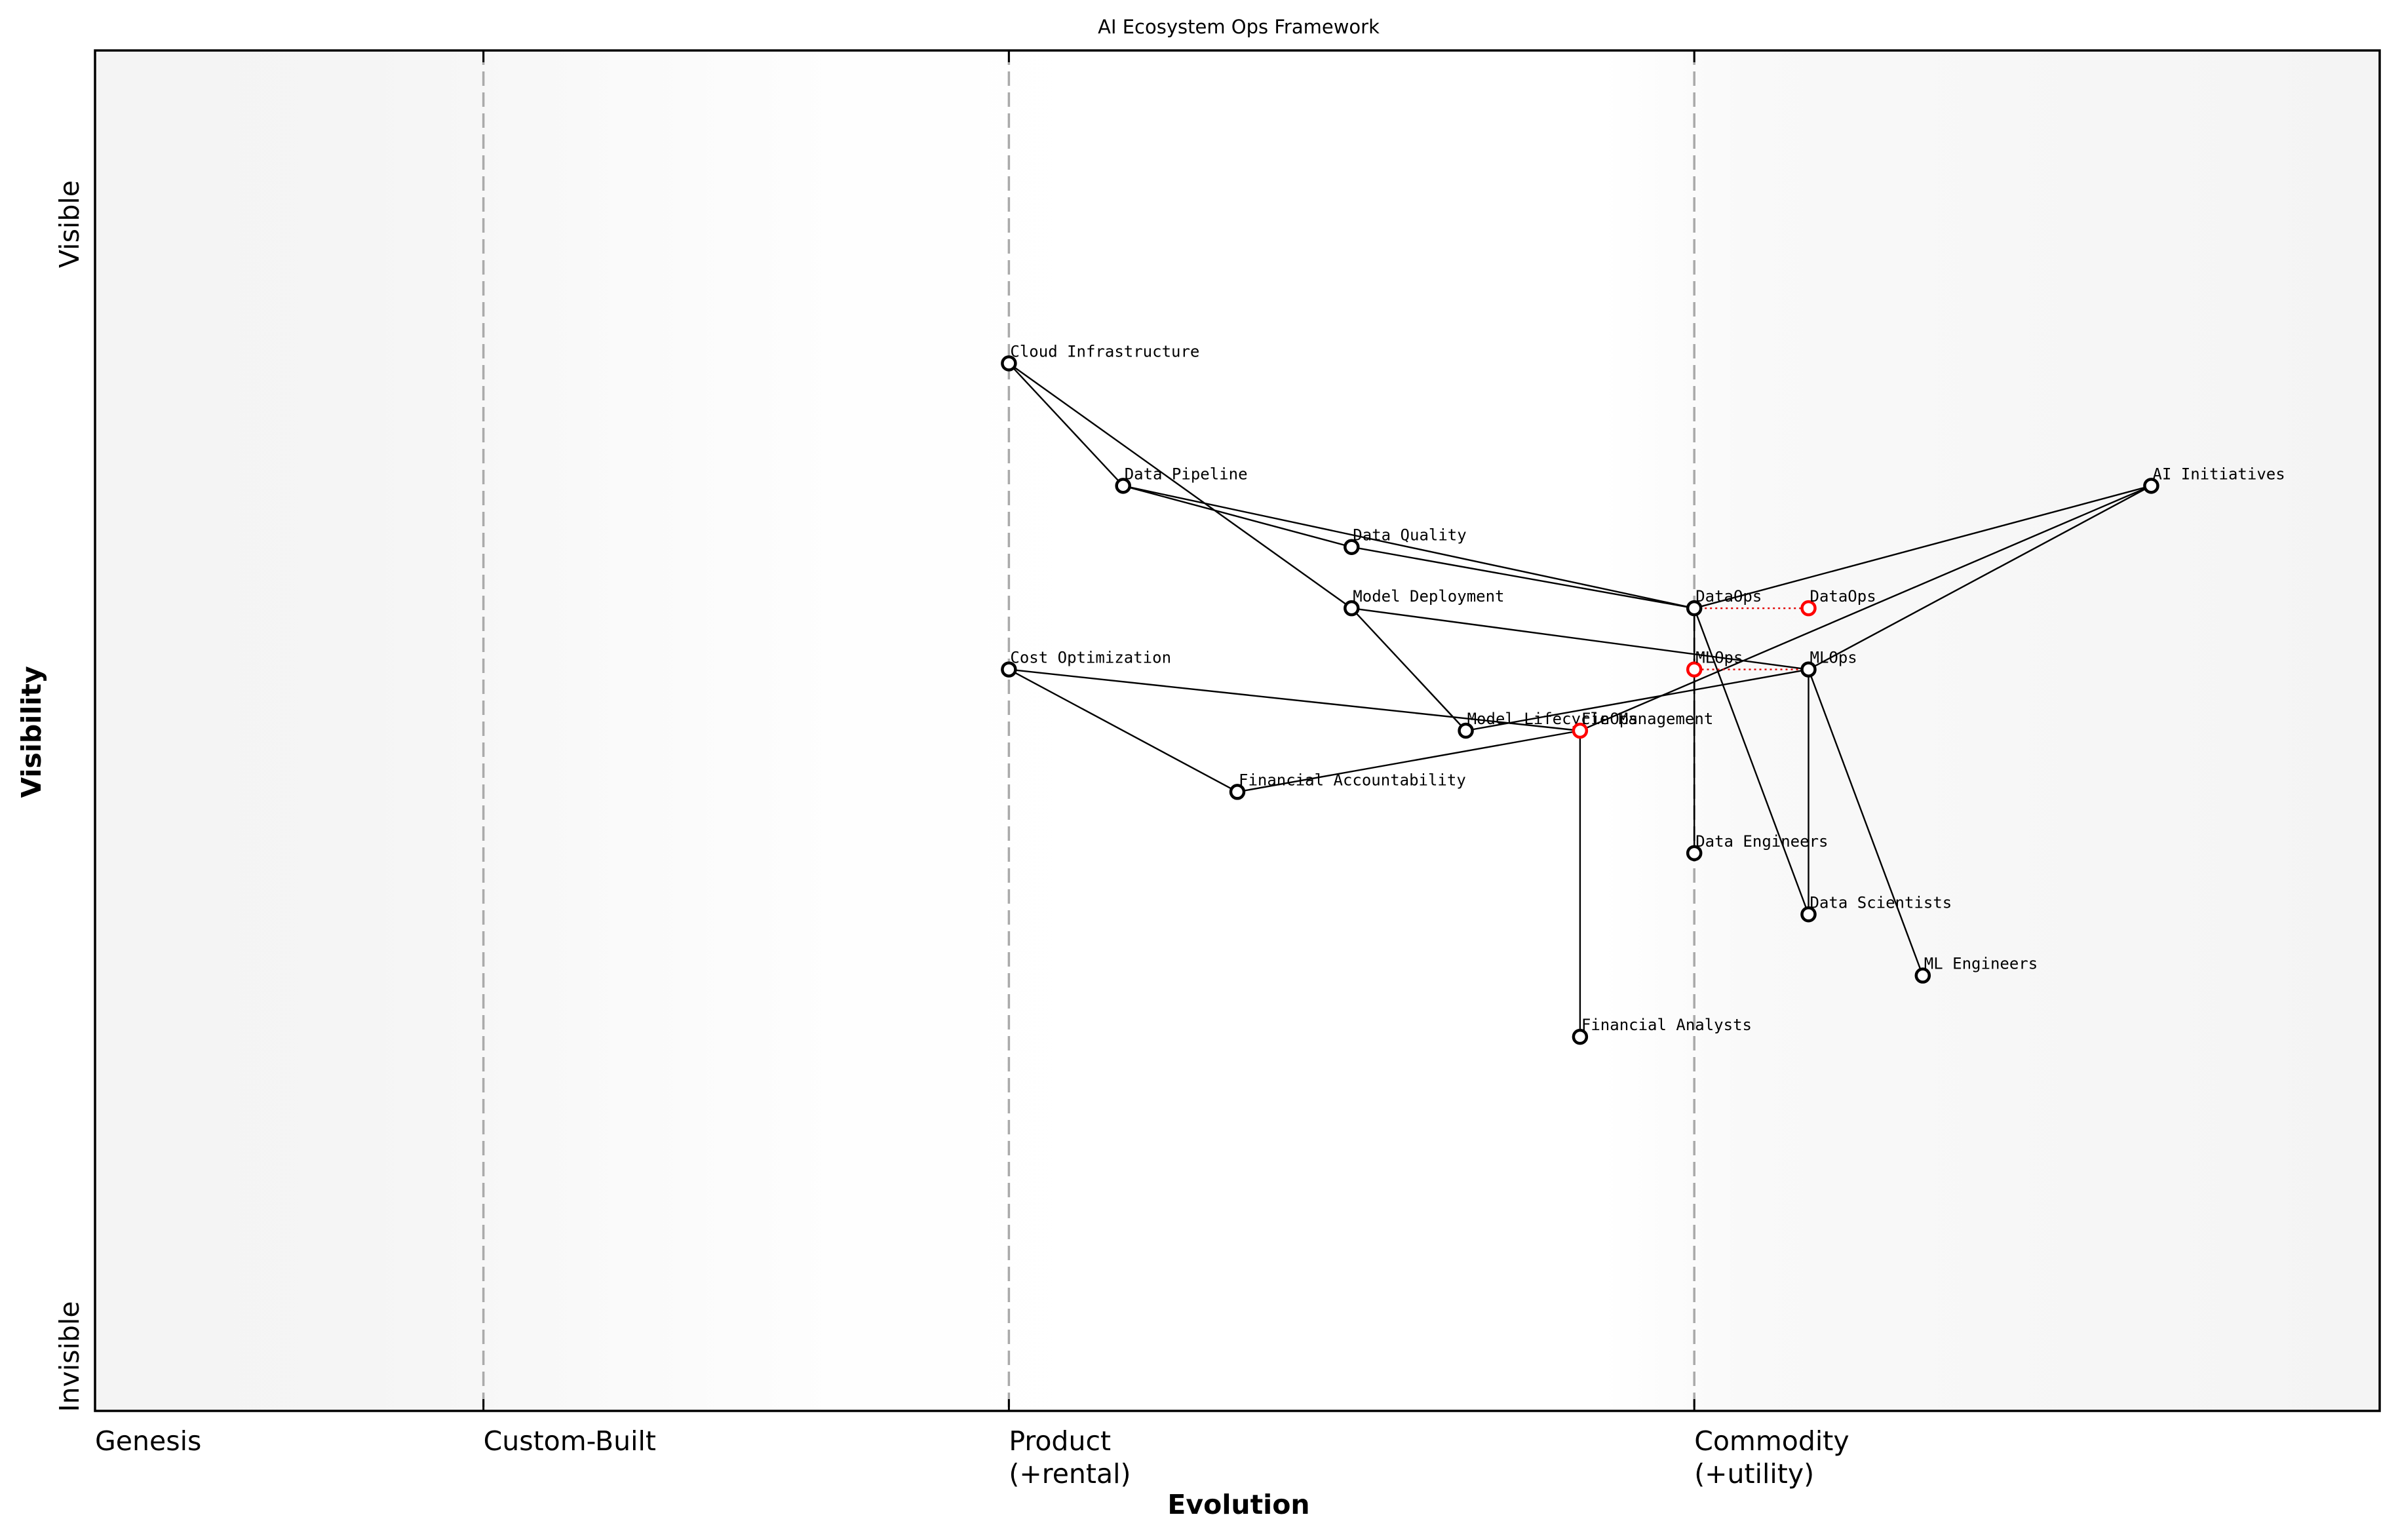 This screenshot has height=1540, width=2400. What do you see at coordinates (1237, 516) in the screenshot?
I see `link-data_pipeline-data_quality` at bounding box center [1237, 516].